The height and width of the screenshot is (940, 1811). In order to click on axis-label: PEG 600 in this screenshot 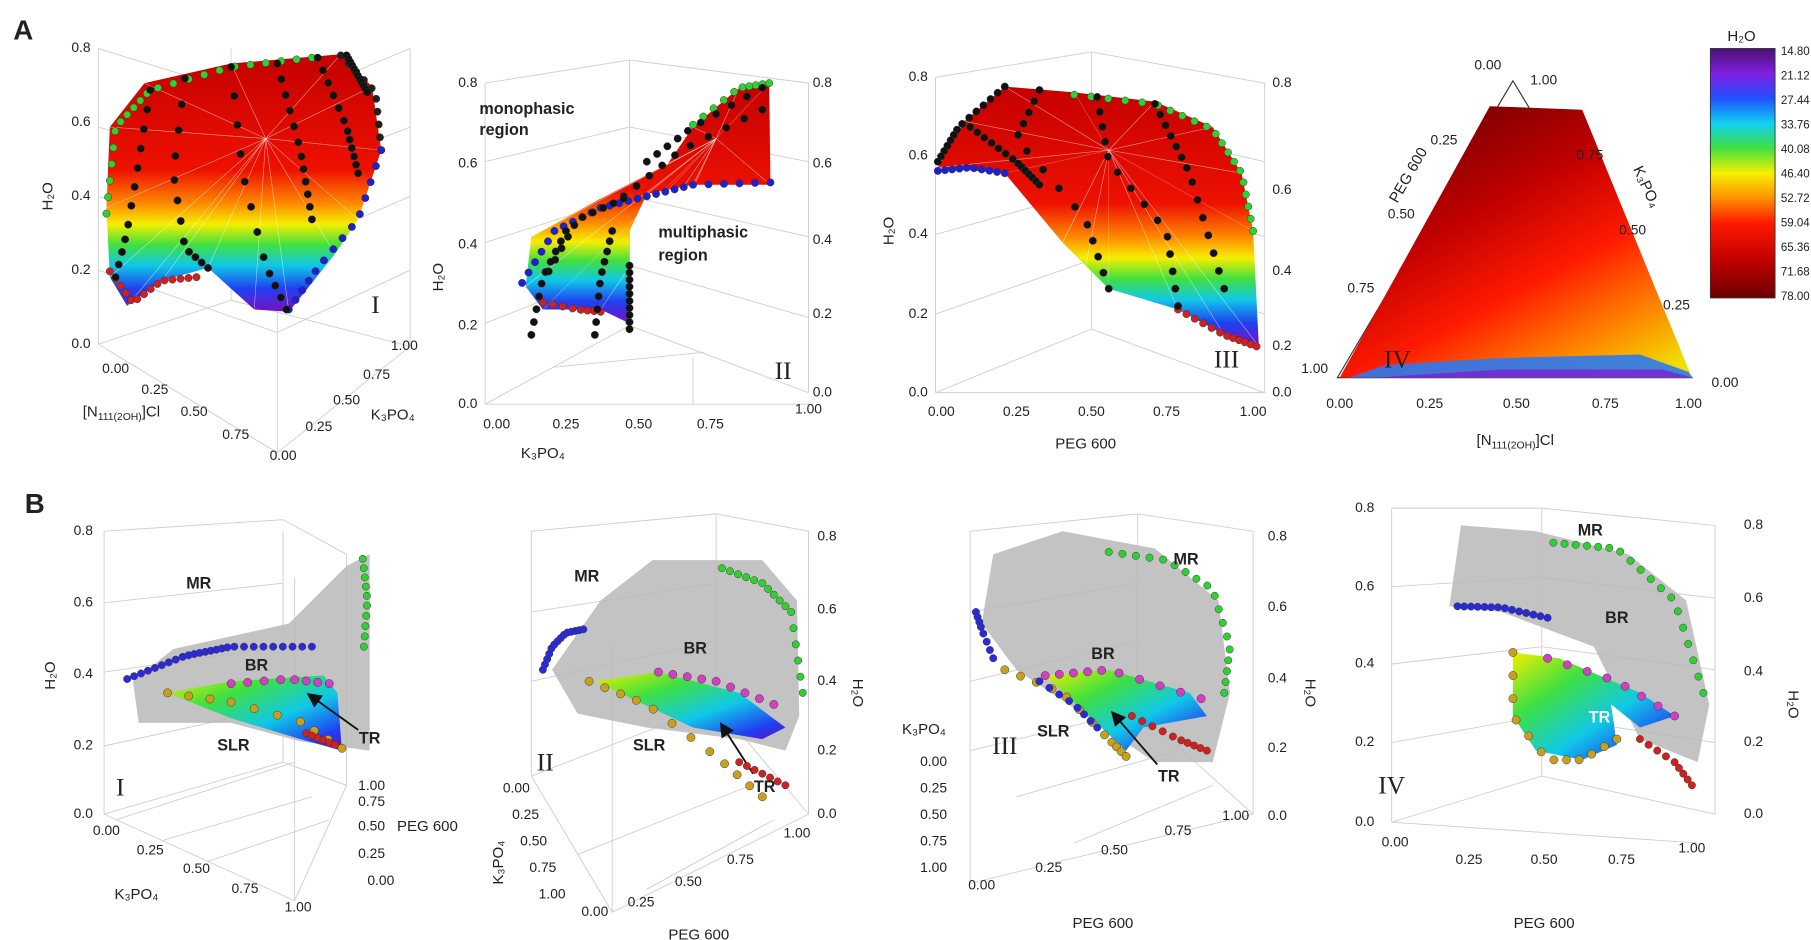, I will do `click(427, 826)`.